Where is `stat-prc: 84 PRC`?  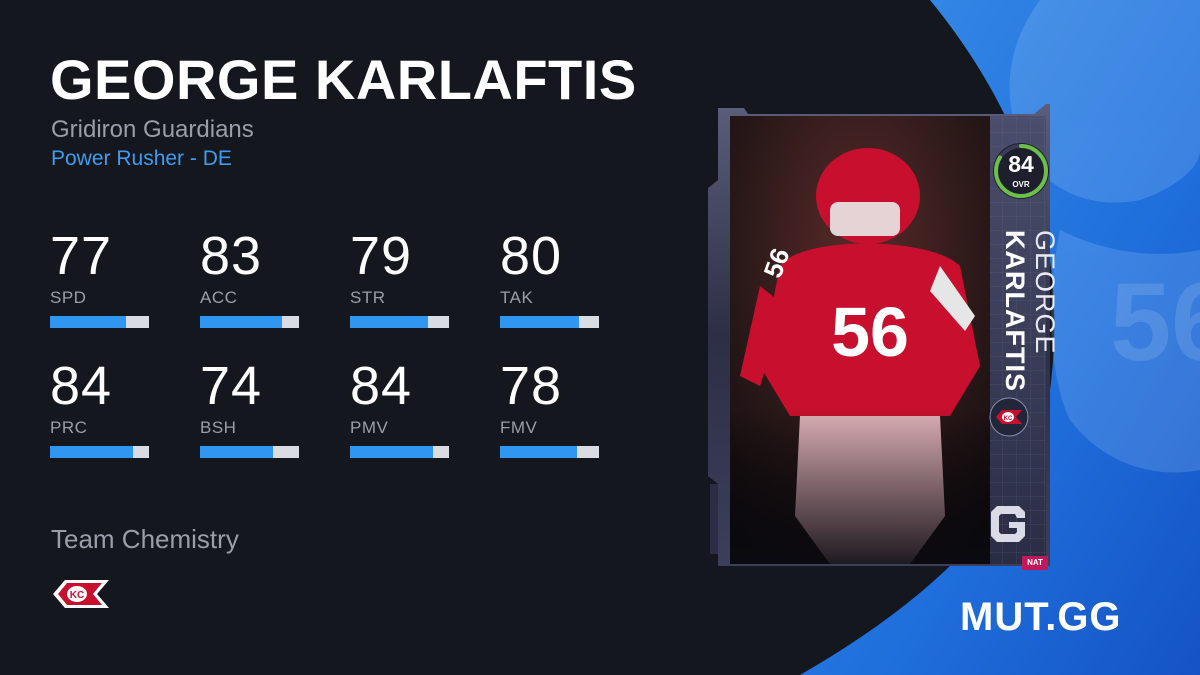 stat-prc: 84 PRC is located at coordinates (100, 407).